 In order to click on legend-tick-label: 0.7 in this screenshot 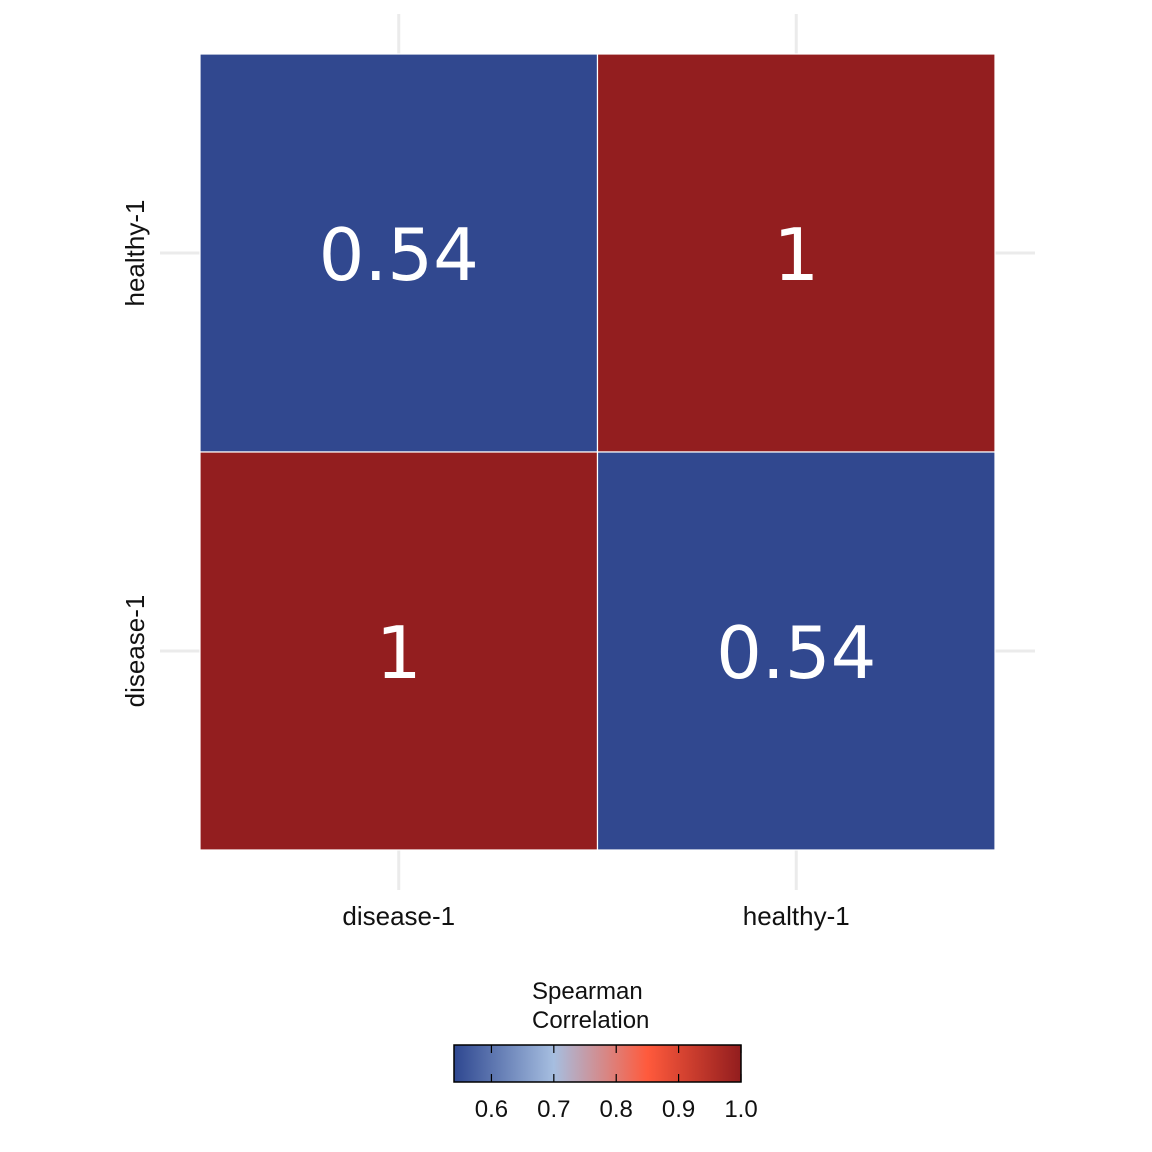, I will do `click(553, 1109)`.